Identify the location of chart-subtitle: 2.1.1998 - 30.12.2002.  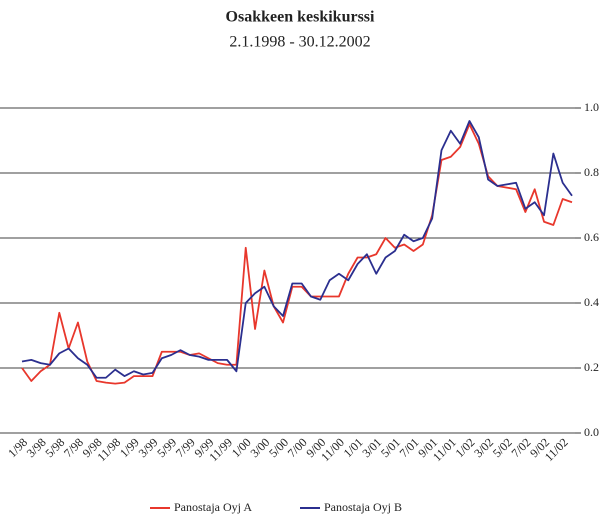
(299, 42).